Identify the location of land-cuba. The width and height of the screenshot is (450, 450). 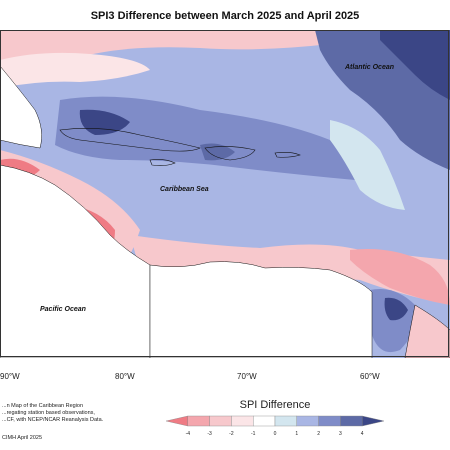
(130, 140).